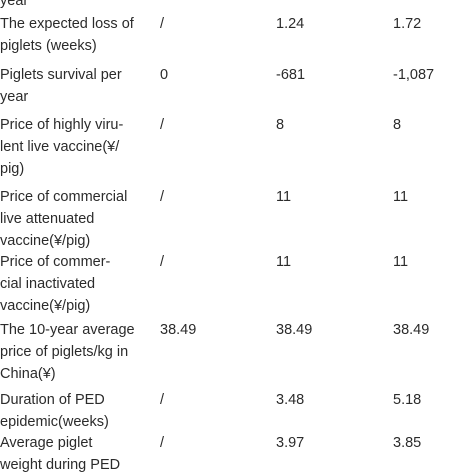 This screenshot has width=474, height=474. Describe the element at coordinates (290, 443) in the screenshot. I see `table-cell: 3.97` at that location.